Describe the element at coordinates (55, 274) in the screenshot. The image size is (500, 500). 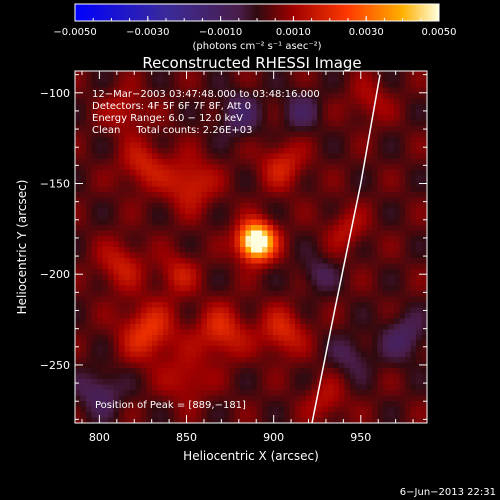
I see `y-tick-label: −200` at that location.